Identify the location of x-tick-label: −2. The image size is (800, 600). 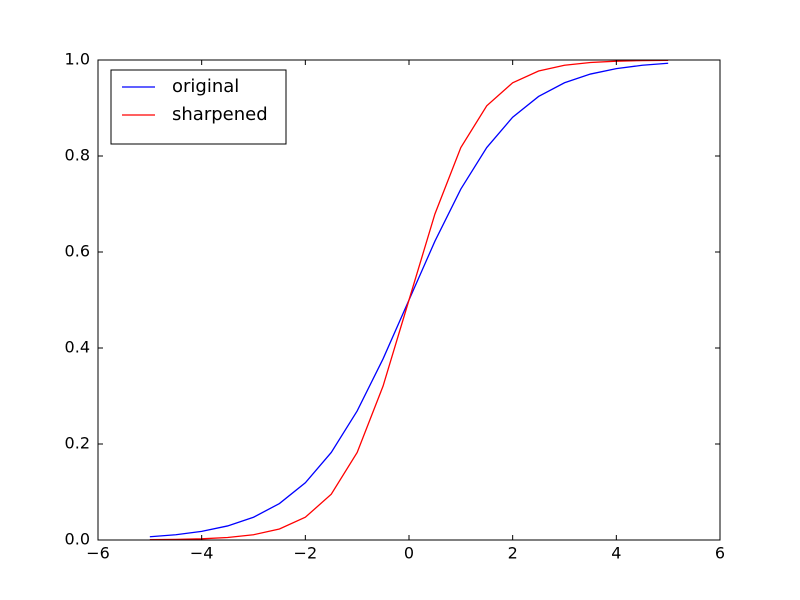
(306, 553).